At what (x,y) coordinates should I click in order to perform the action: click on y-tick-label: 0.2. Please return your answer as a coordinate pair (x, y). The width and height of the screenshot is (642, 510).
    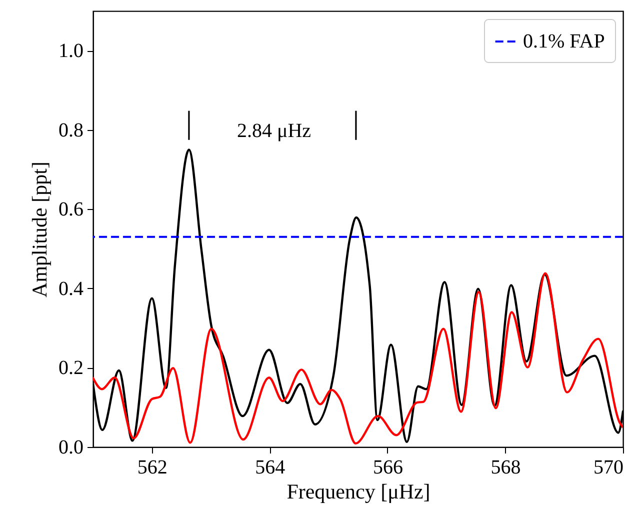
    Looking at the image, I should click on (71, 368).